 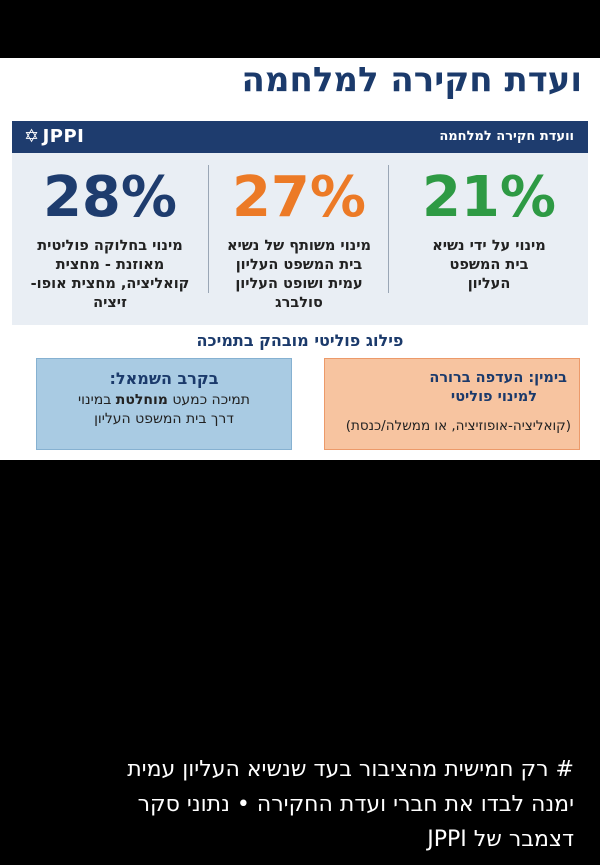 I want to click on right-box-line2: למינוי פוליטי, so click(x=493, y=397).